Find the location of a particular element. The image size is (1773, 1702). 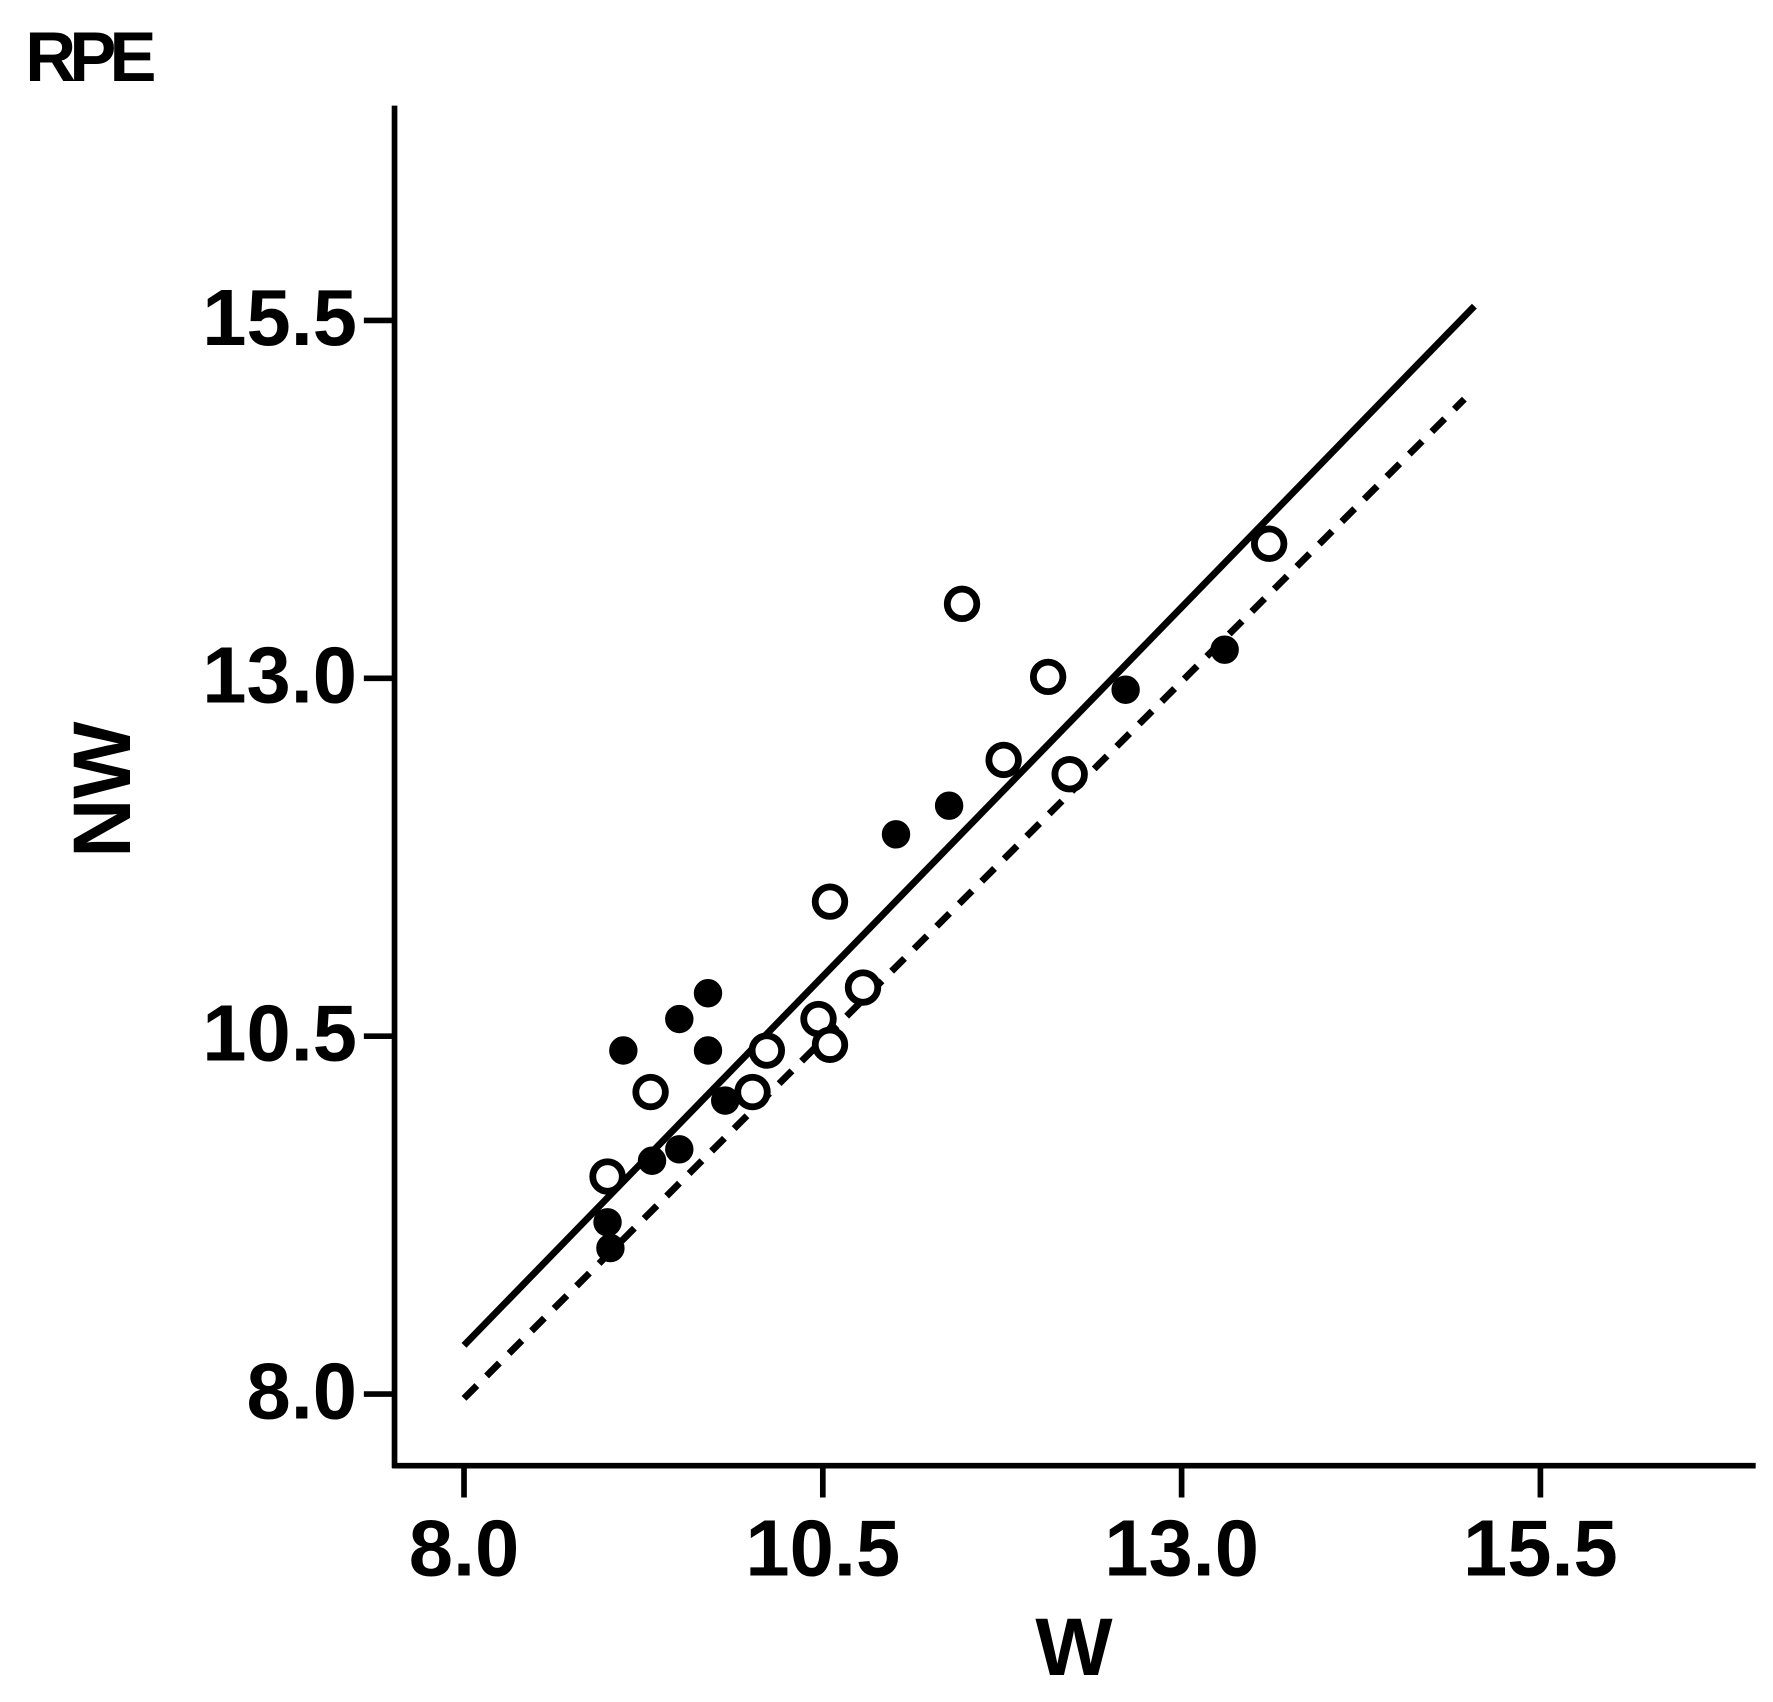

x-tick-label: 8.0 is located at coordinates (464, 1547).